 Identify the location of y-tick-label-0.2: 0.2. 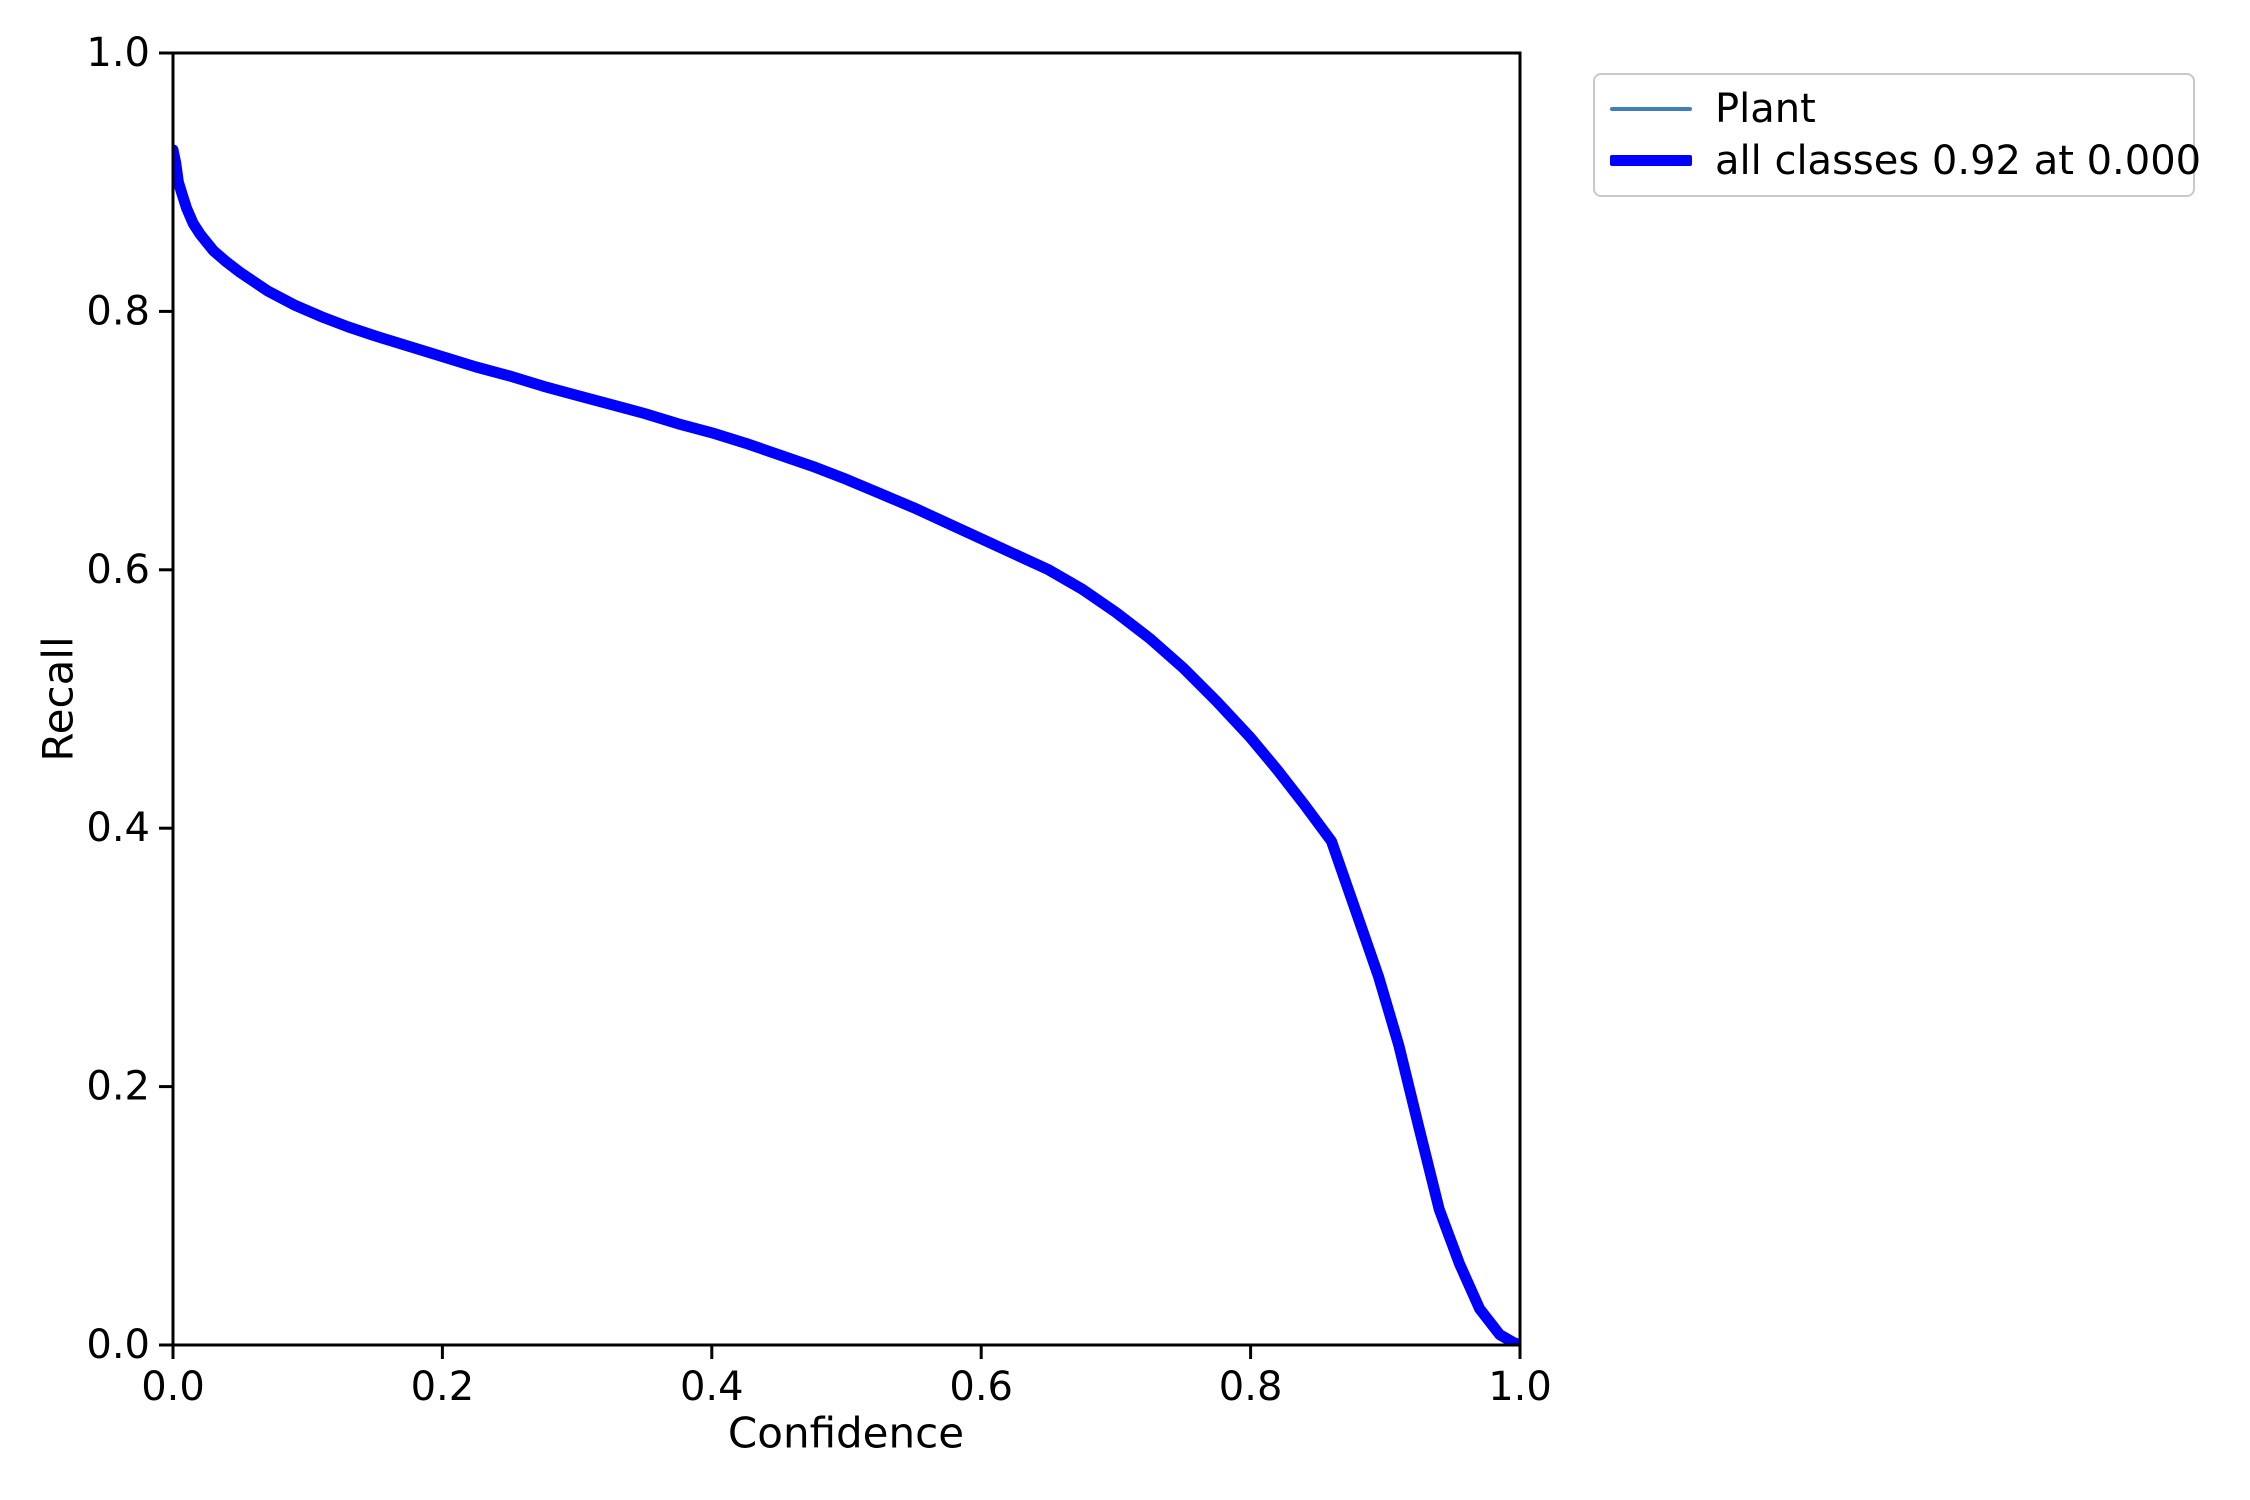
(118, 1087).